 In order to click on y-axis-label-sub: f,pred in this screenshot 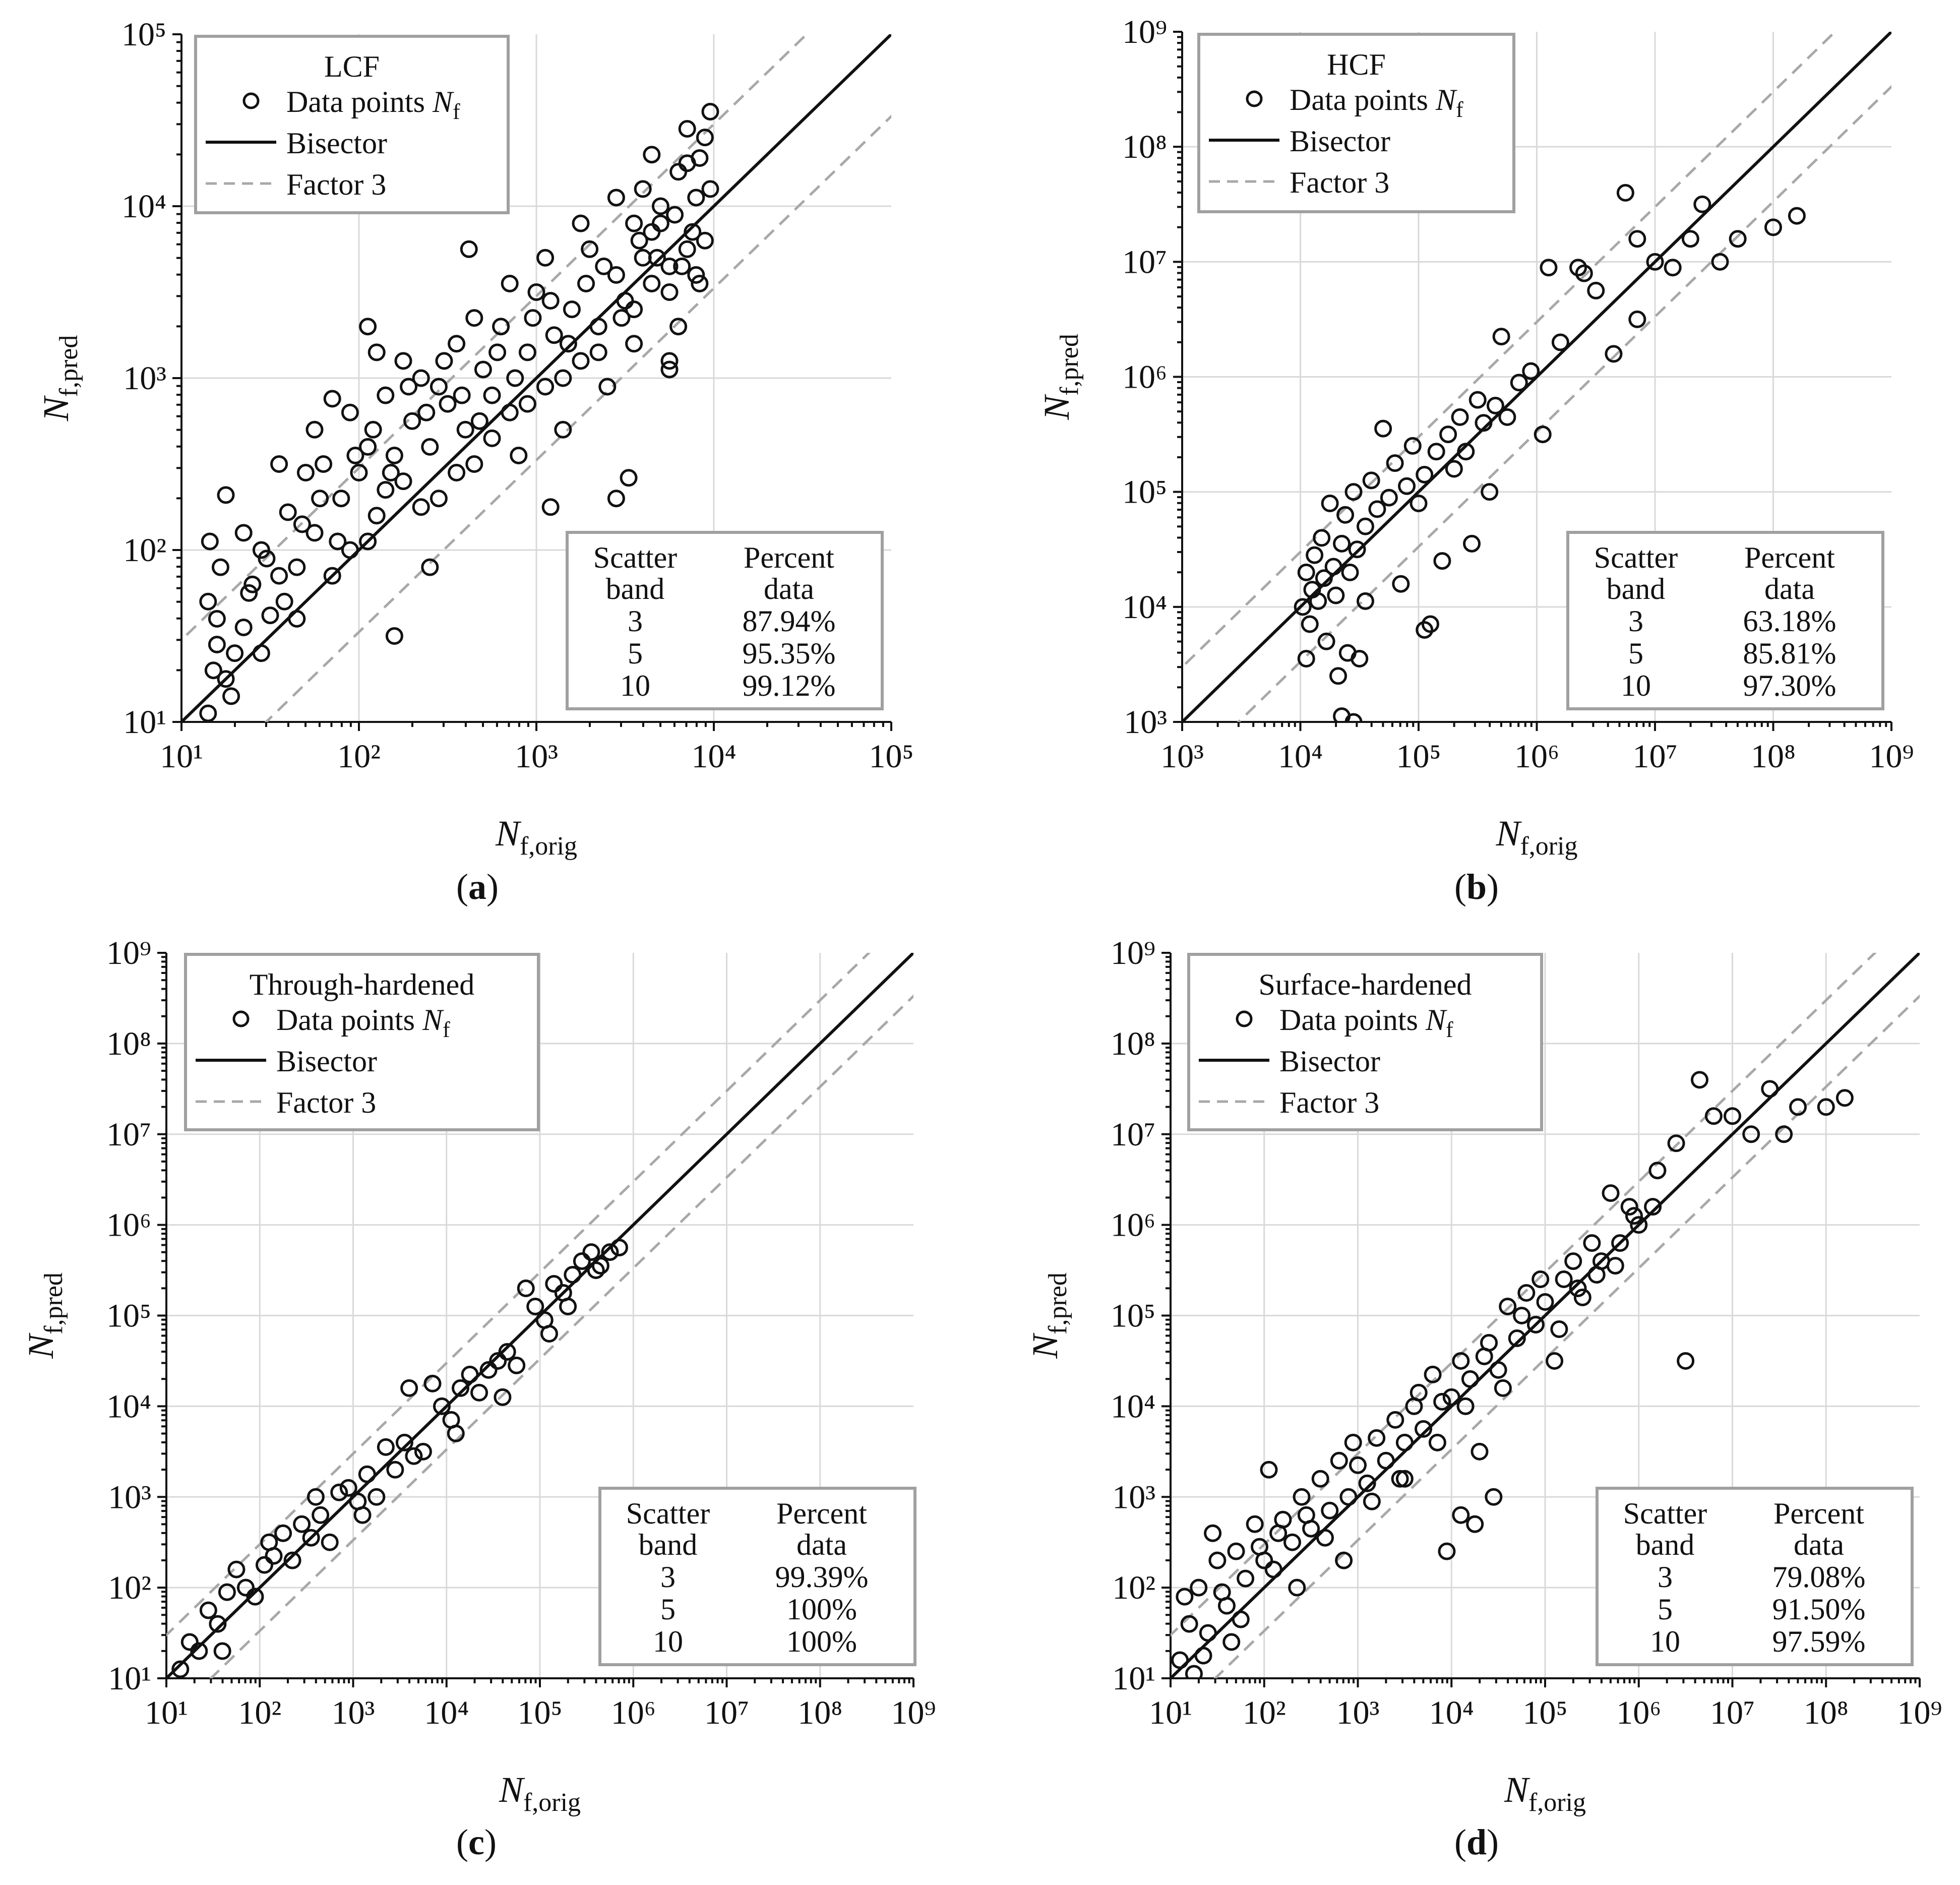, I will do `click(68, 366)`.